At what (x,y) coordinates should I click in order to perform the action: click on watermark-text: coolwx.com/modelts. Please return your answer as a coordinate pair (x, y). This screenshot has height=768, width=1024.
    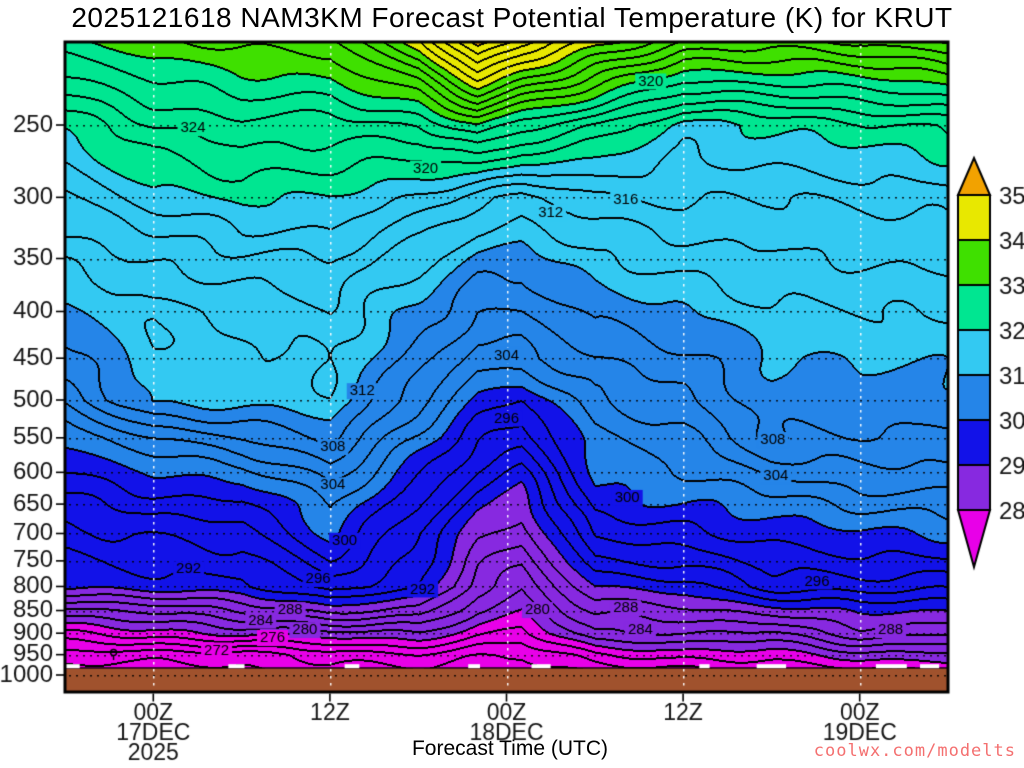
    Looking at the image, I should click on (914, 751).